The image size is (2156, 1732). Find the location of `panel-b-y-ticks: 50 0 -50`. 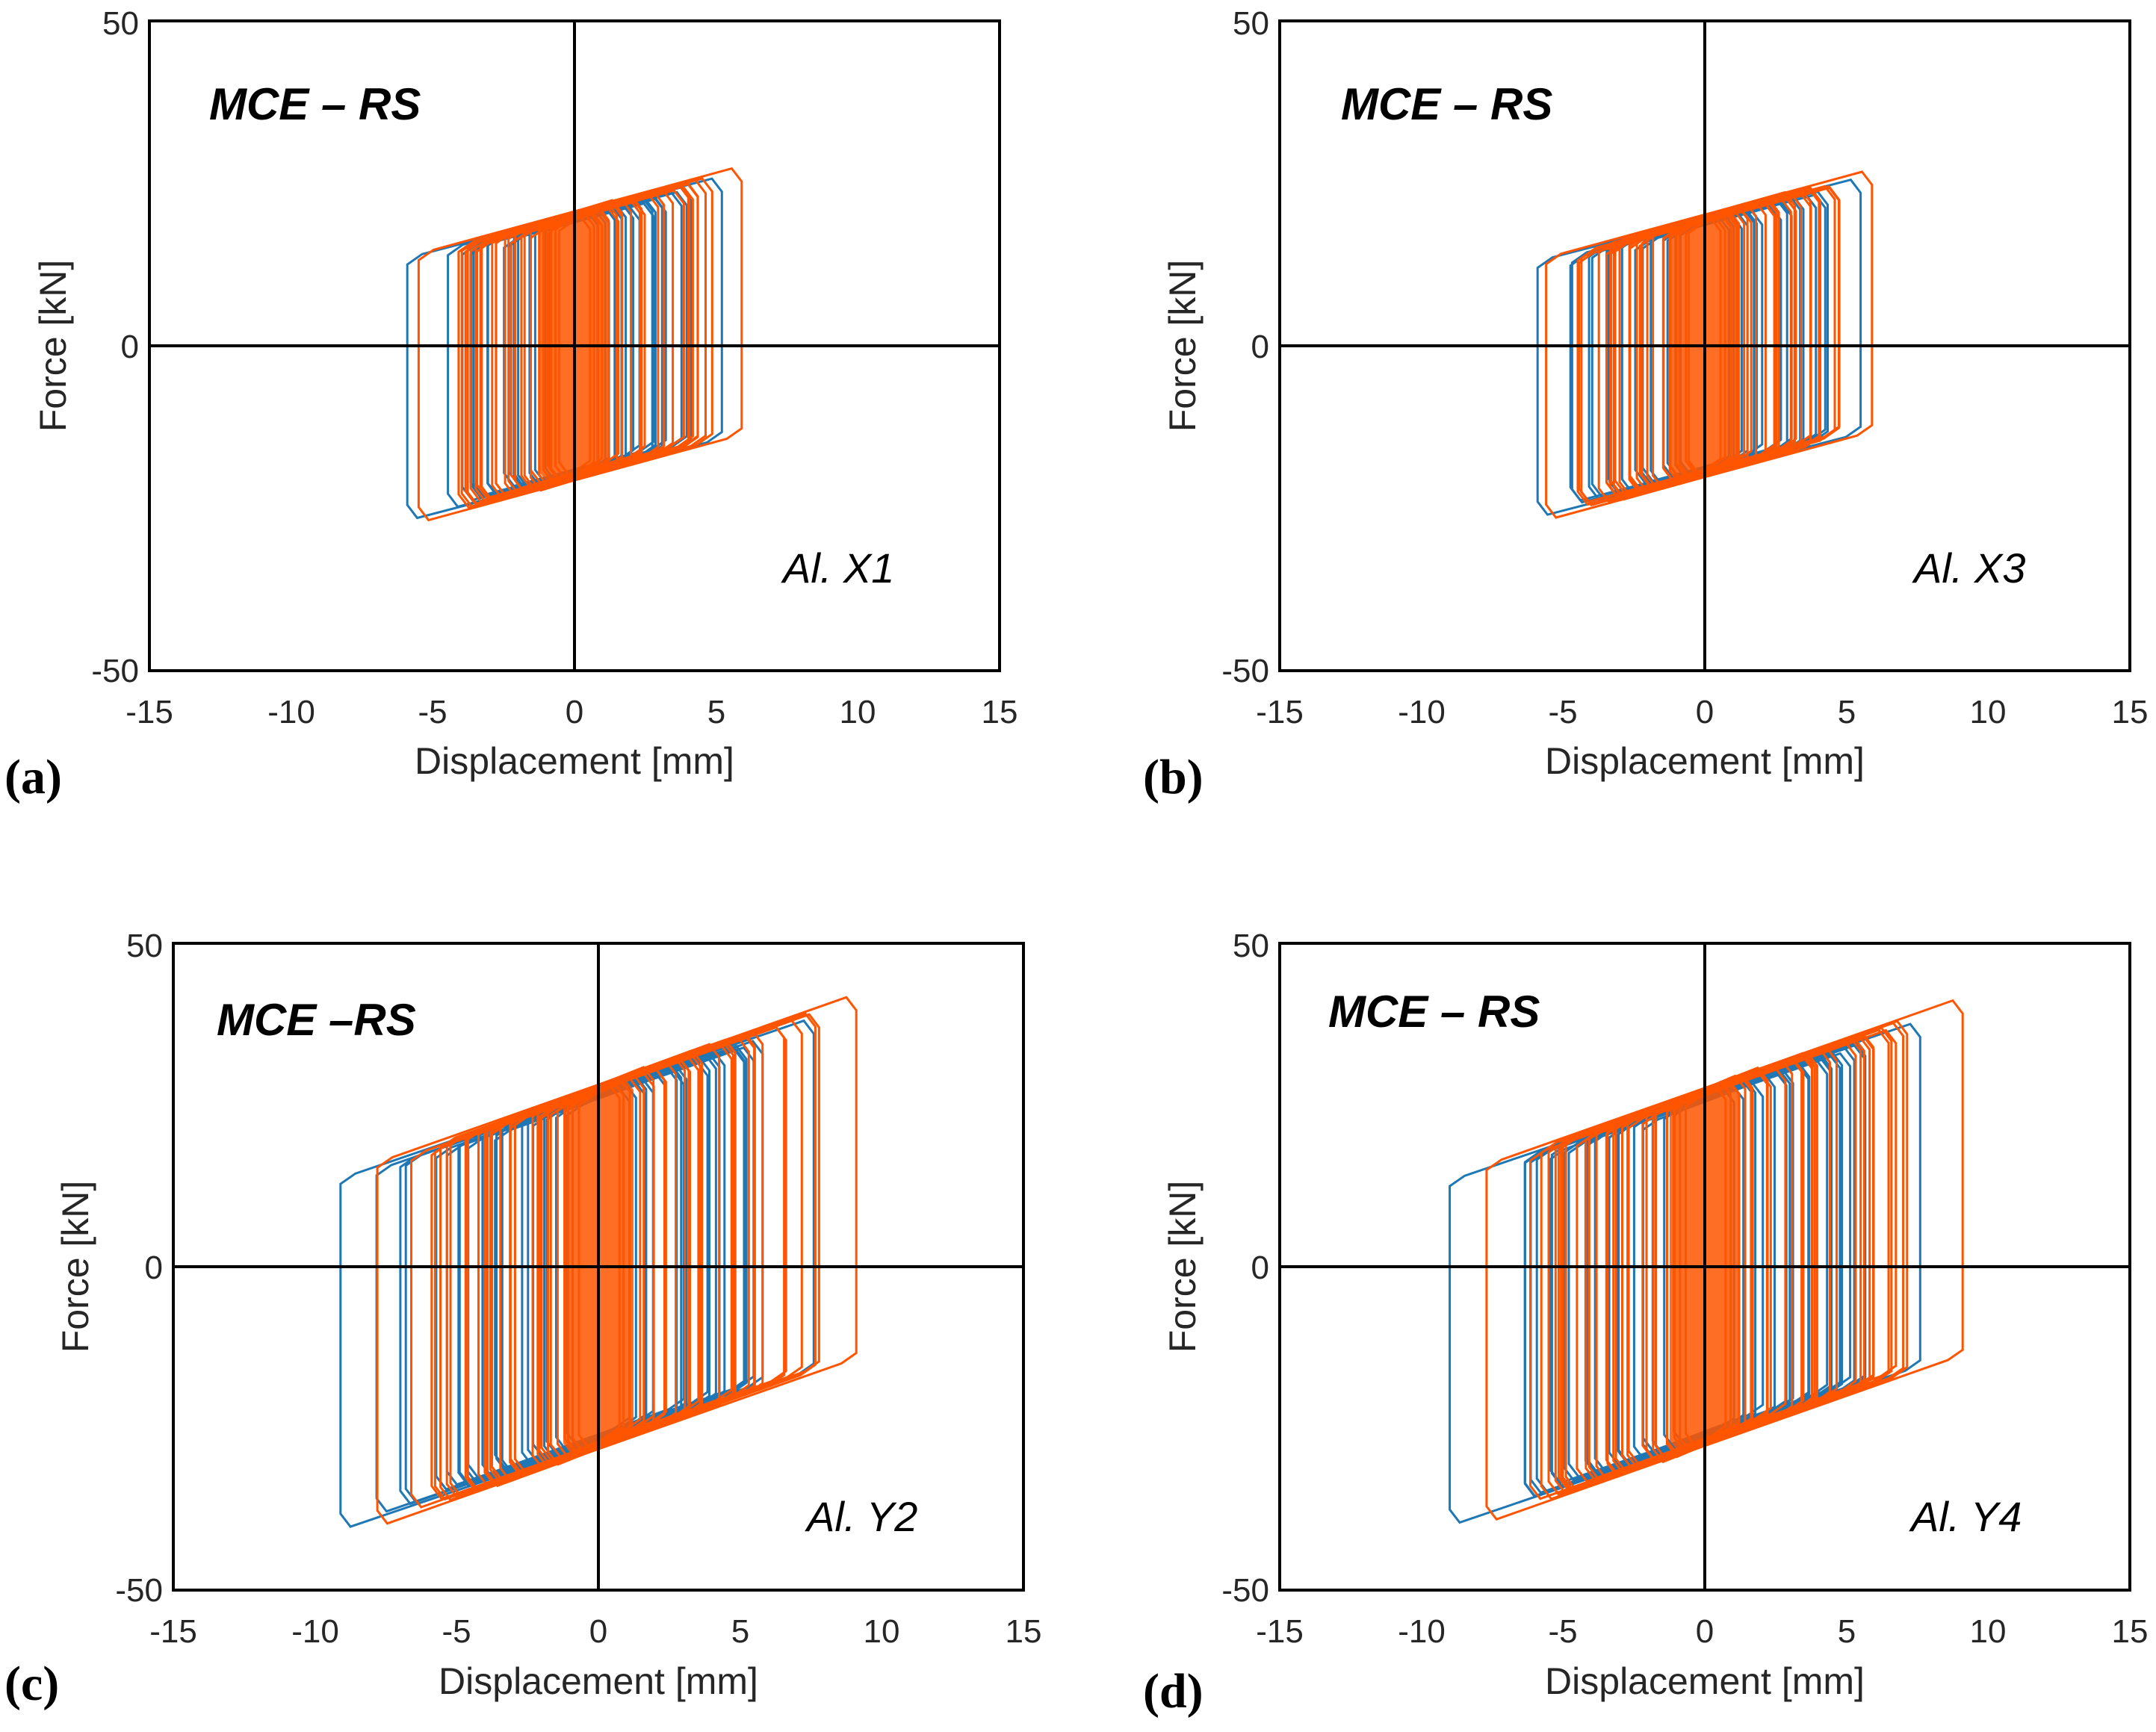

panel-b-y-ticks: 50 0 -50 is located at coordinates (1245, 347).